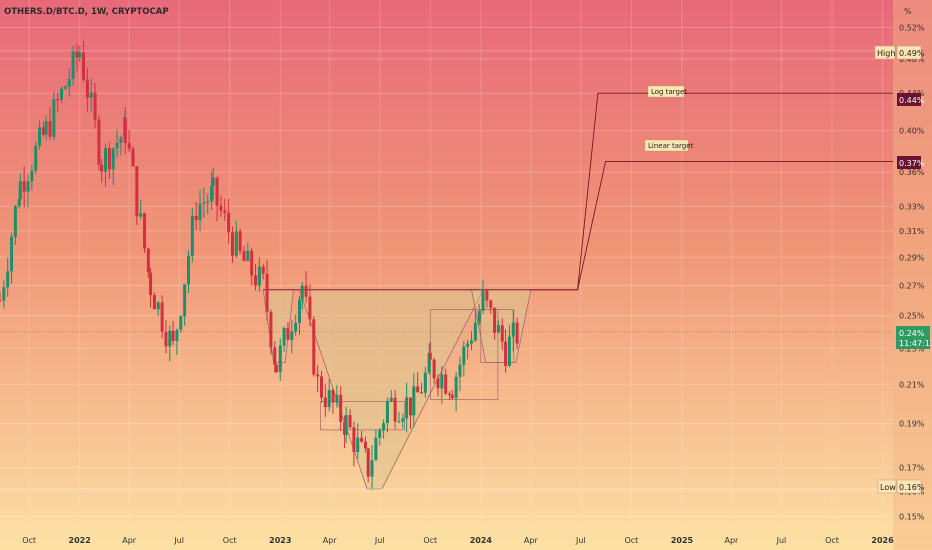 Image resolution: width=932 pixels, height=550 pixels. Describe the element at coordinates (80, 540) in the screenshot. I see `x-tick-label: 2022` at that location.